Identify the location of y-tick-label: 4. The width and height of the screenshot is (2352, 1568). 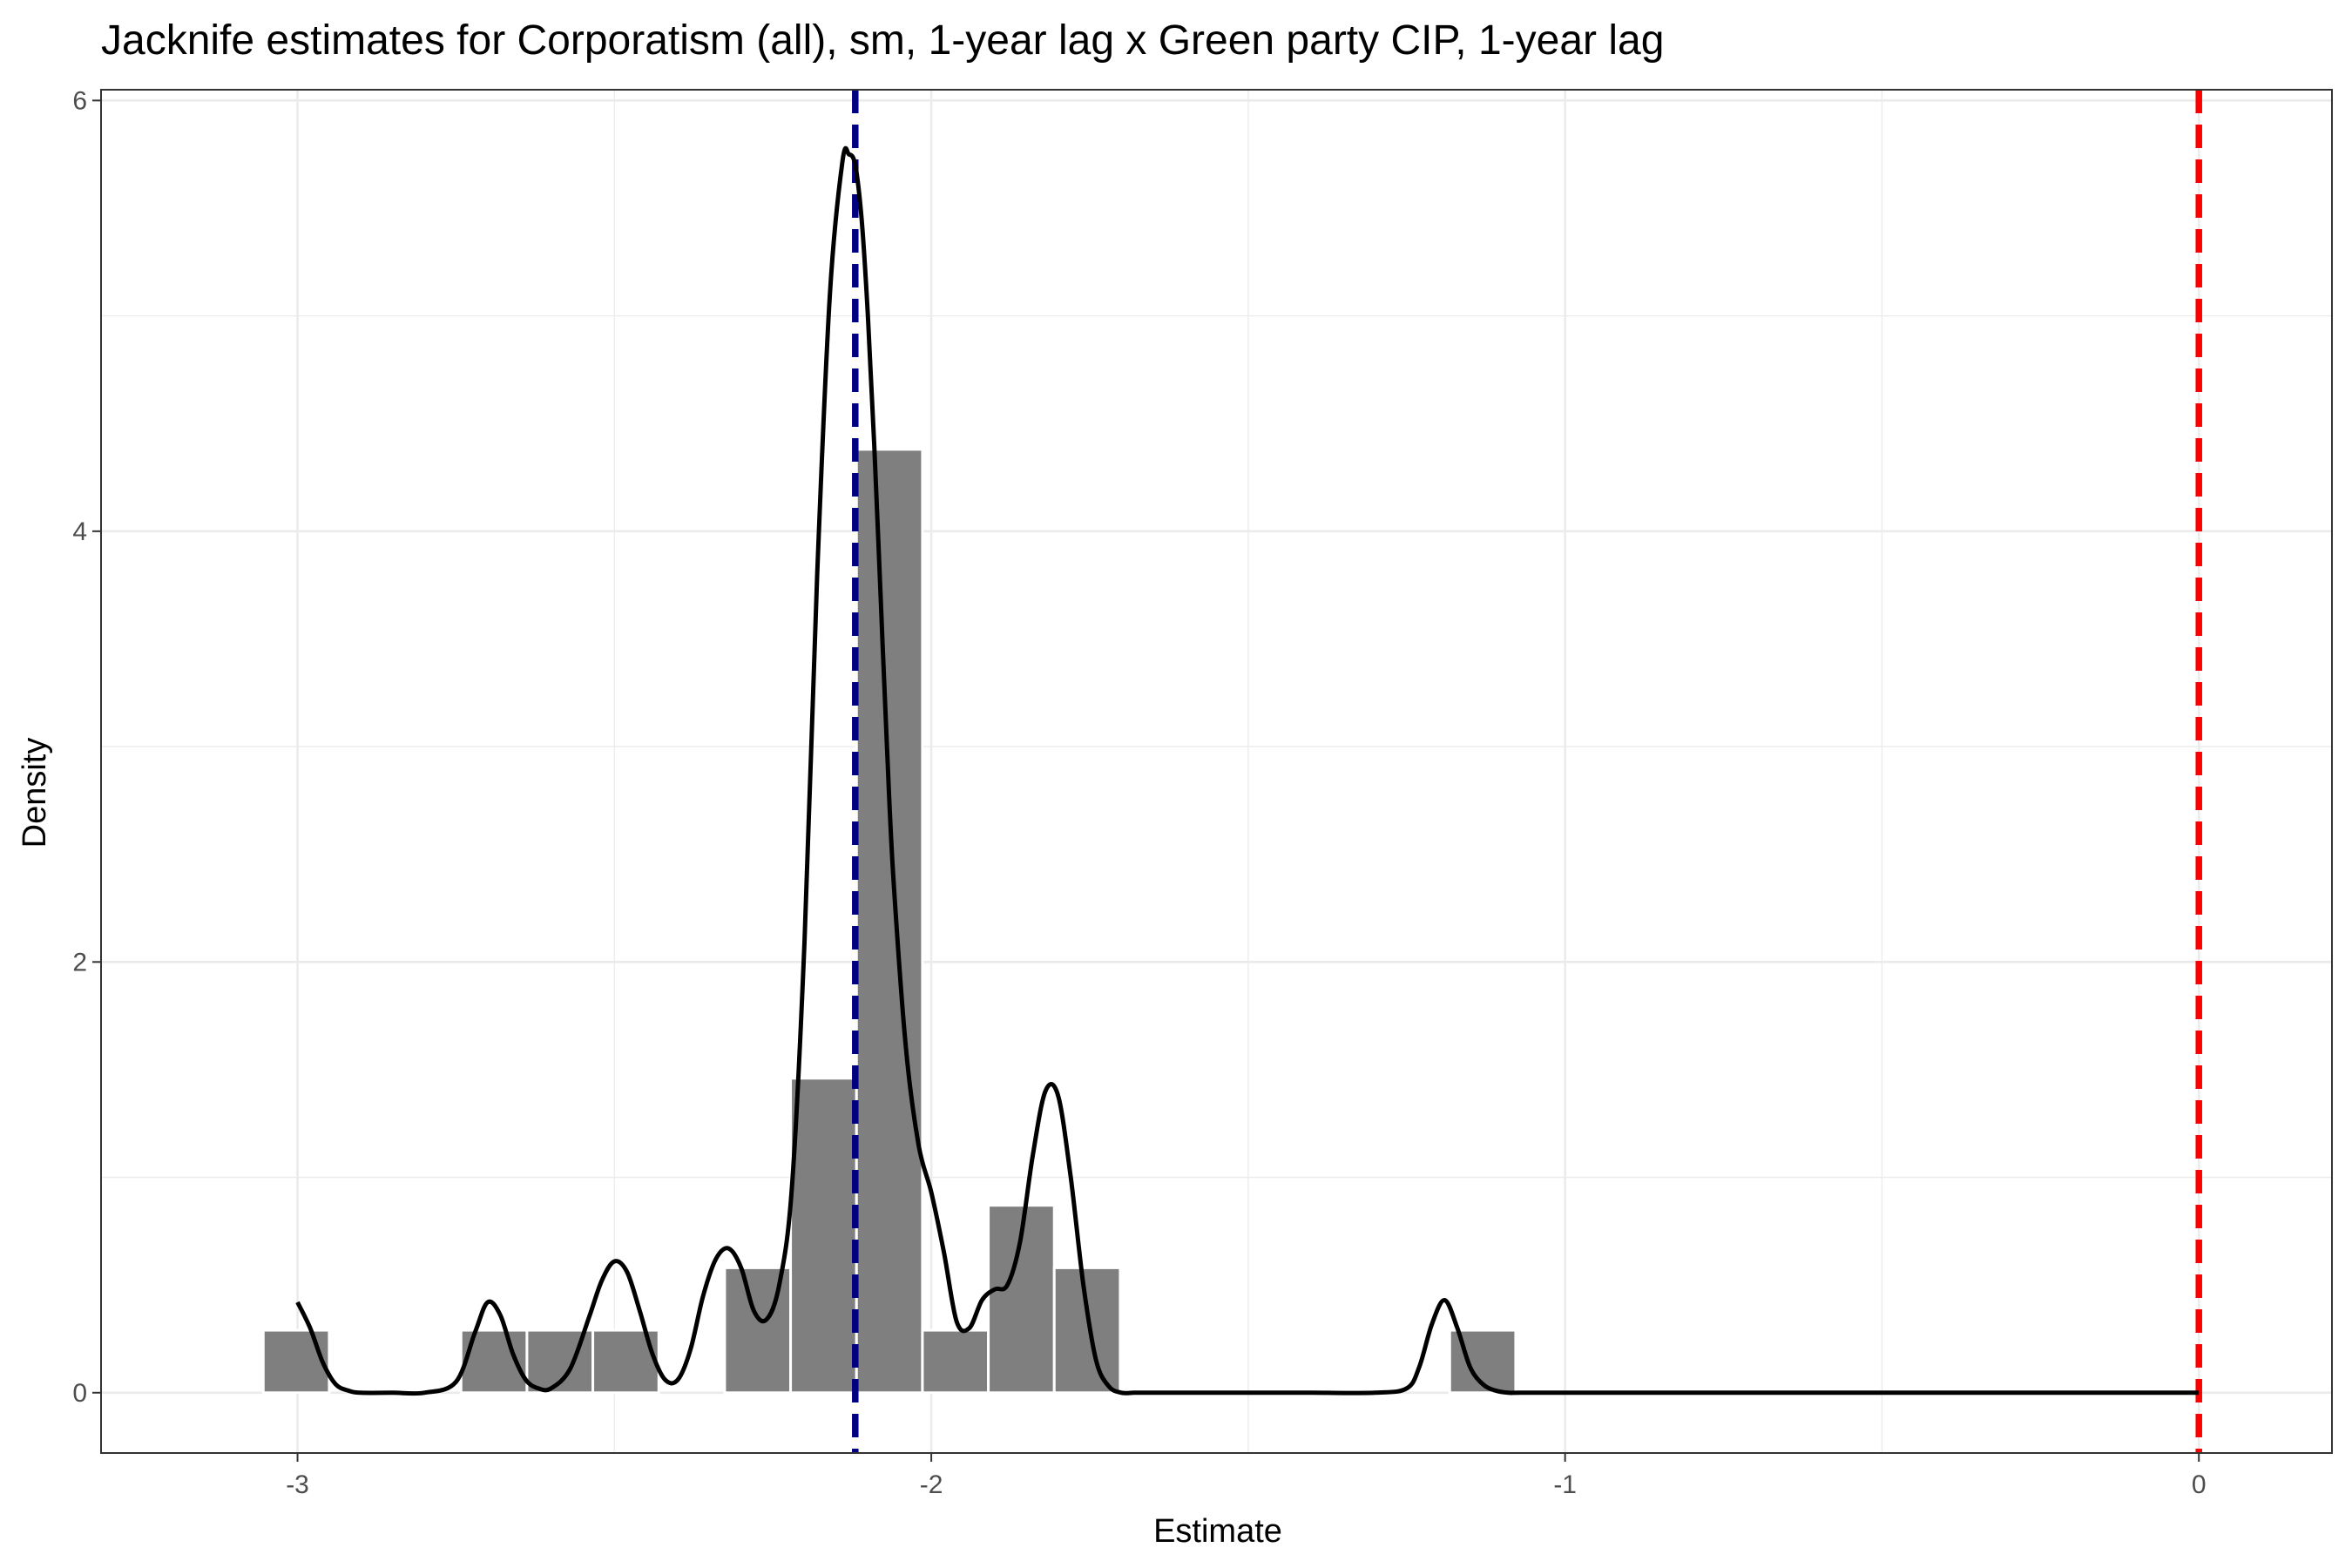
(79, 531).